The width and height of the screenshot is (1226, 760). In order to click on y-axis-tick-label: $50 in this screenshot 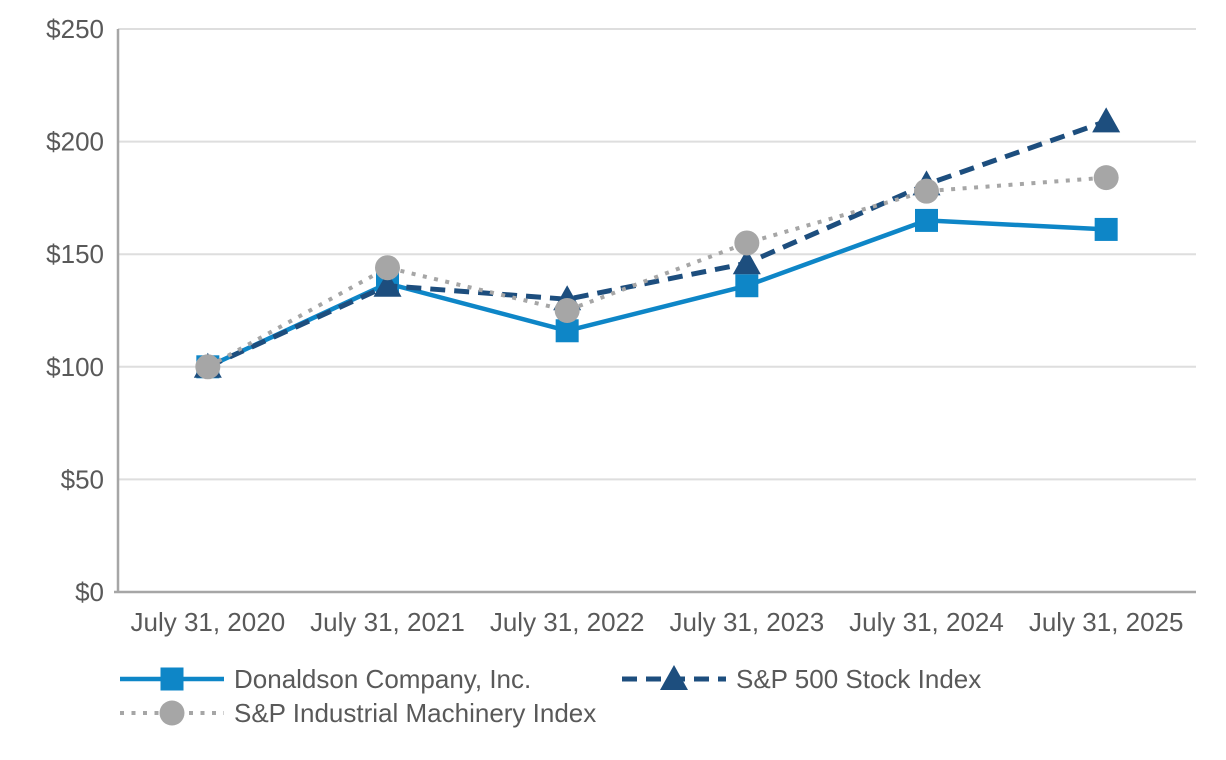, I will do `click(82, 479)`.